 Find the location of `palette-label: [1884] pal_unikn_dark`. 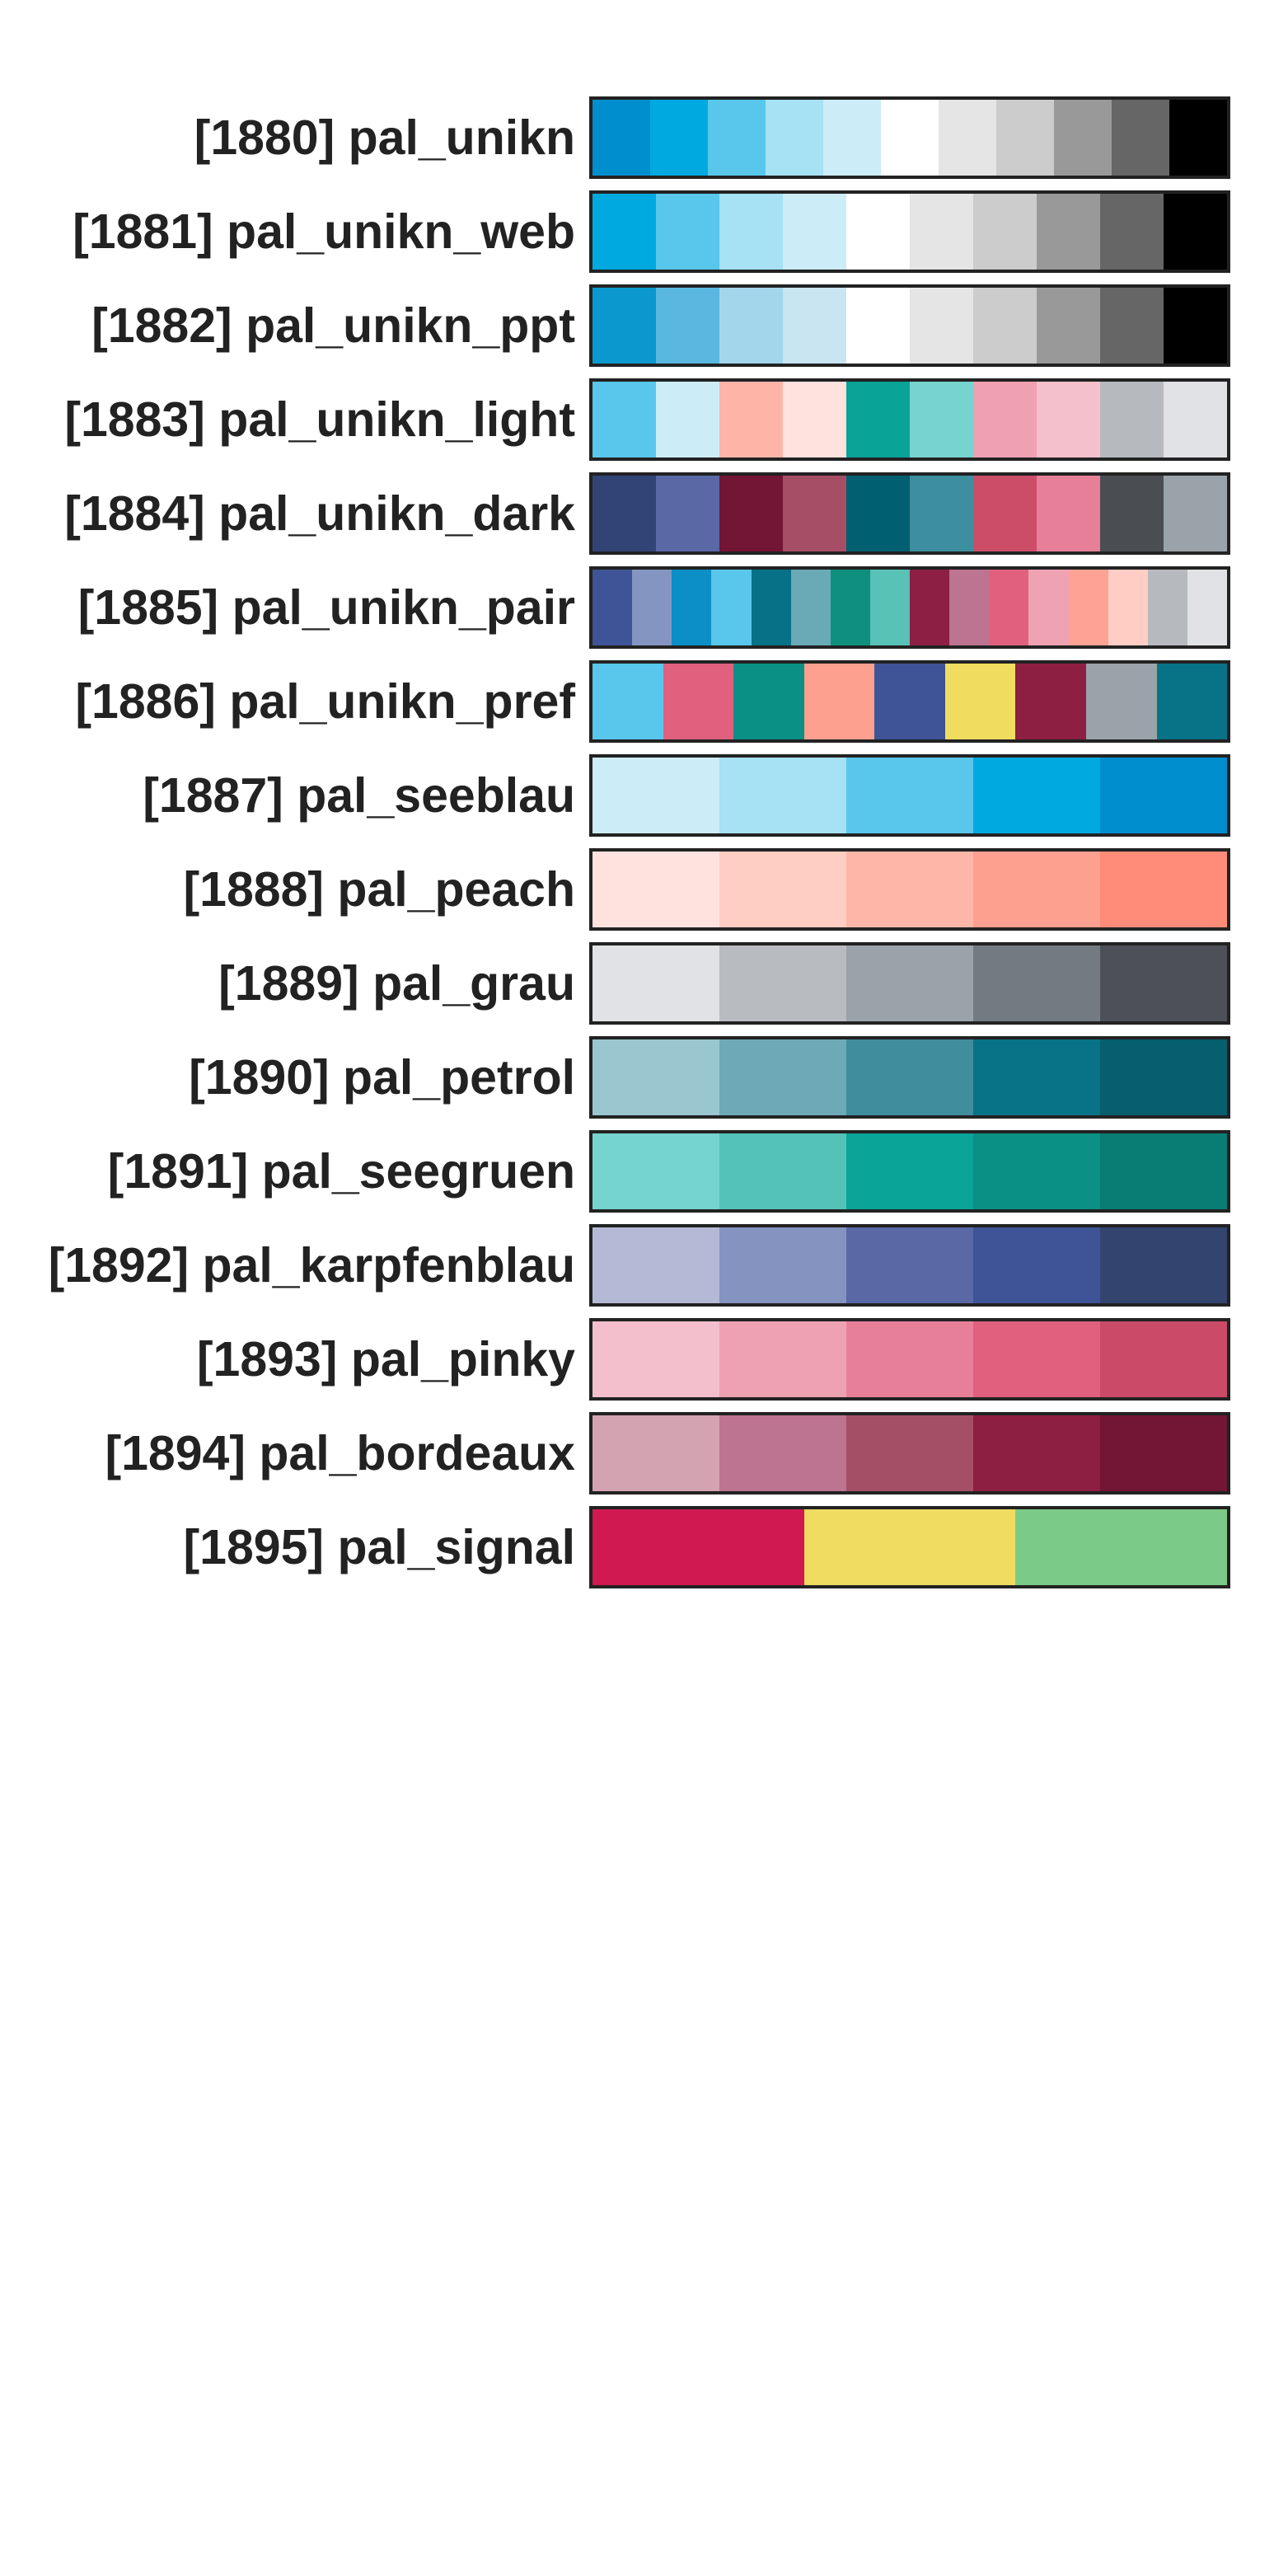

palette-label: [1884] pal_unikn_dark is located at coordinates (319, 513).